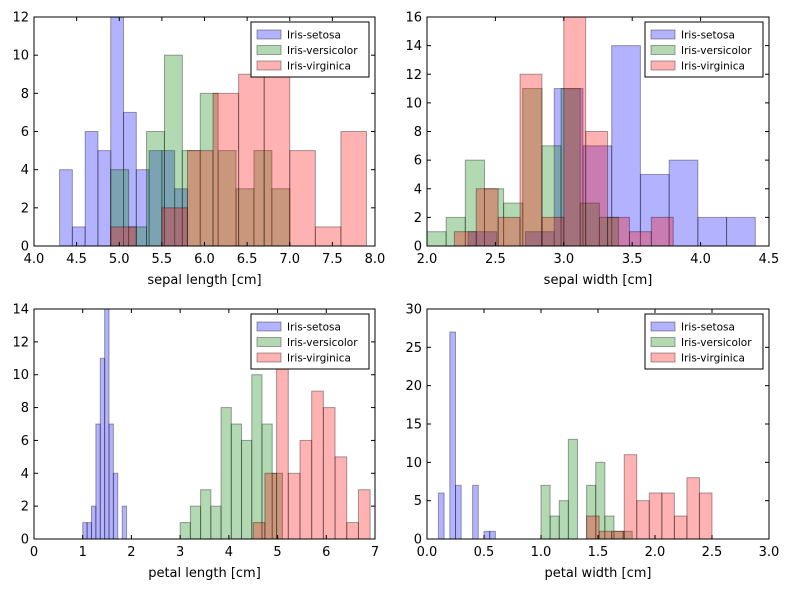  I want to click on x-tick-label: 3.0, so click(769, 552).